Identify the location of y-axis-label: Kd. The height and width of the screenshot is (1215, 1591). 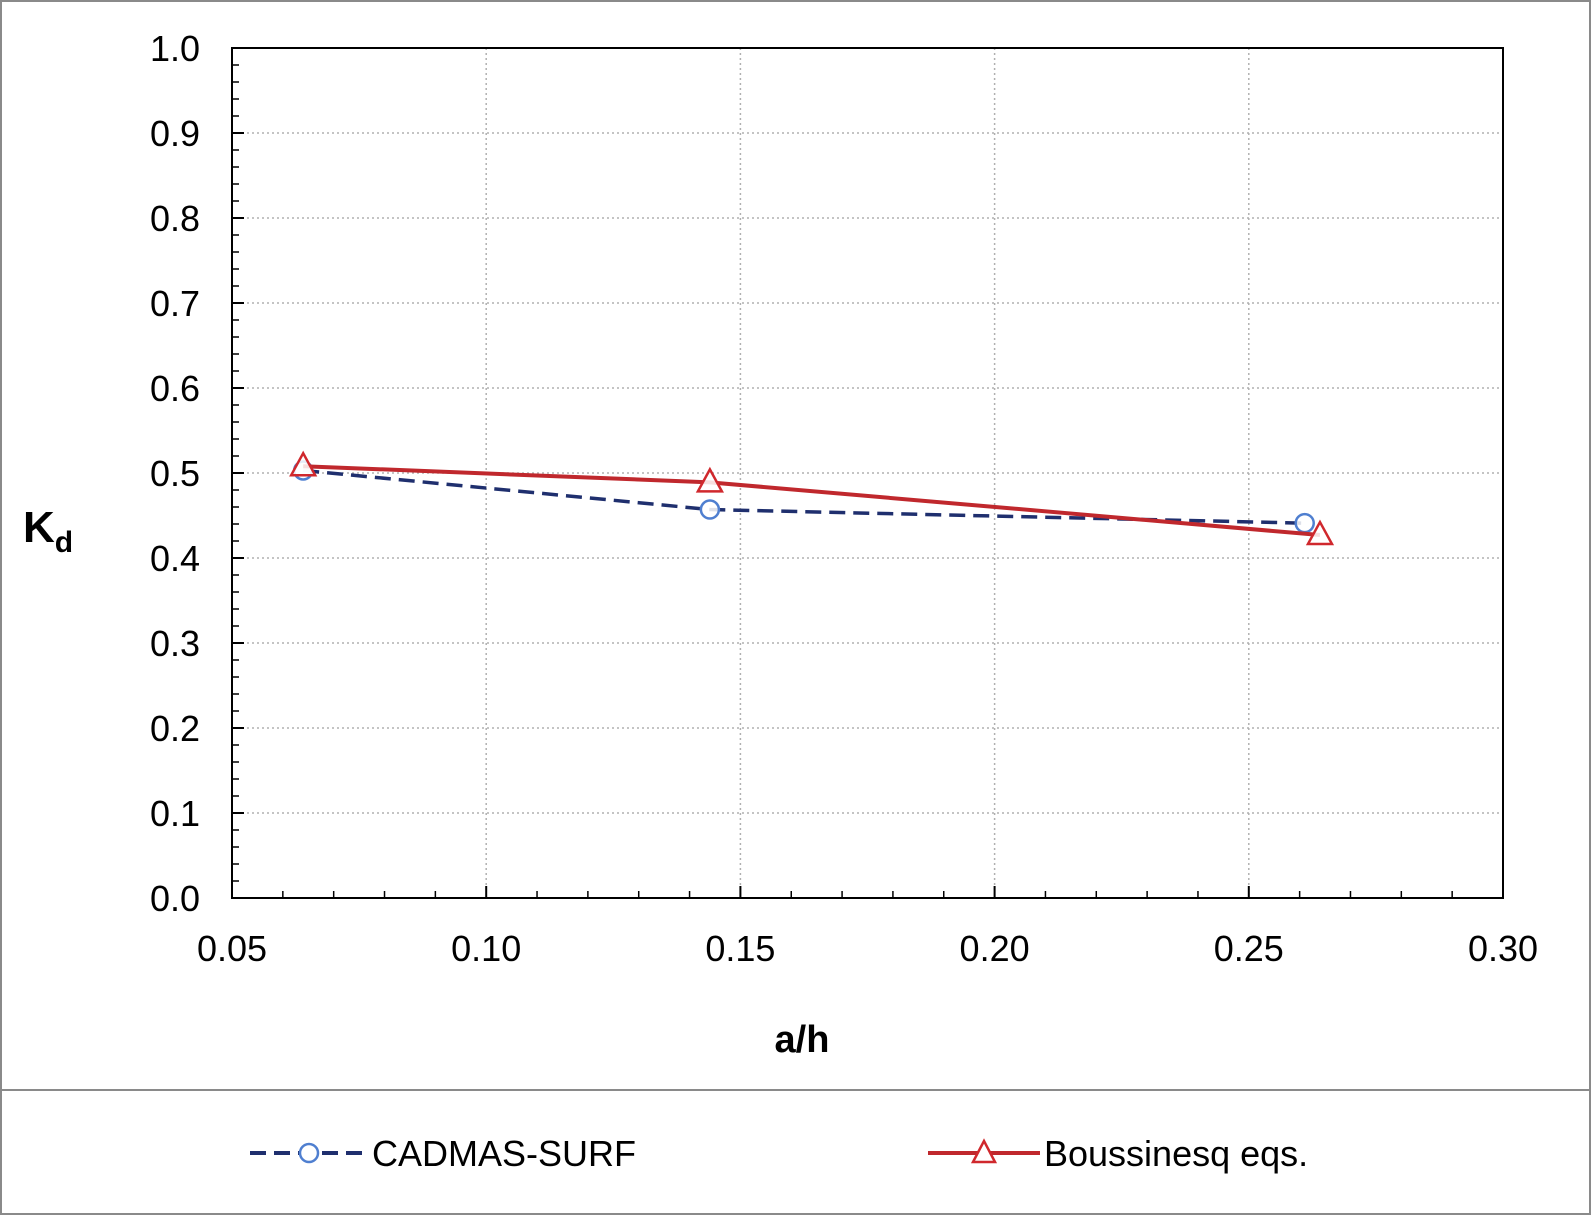
(48, 531).